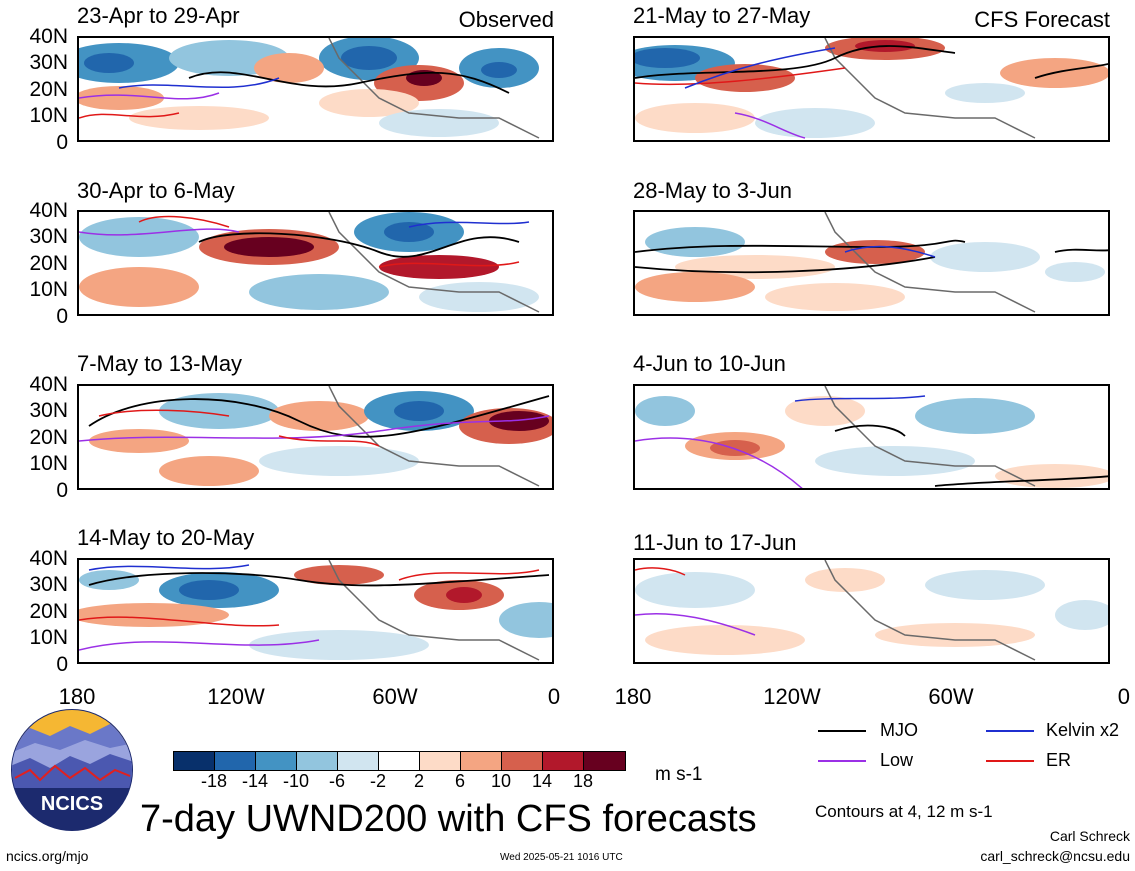  Describe the element at coordinates (72, 770) in the screenshot. I see `ncics-logo: NCICS` at that location.